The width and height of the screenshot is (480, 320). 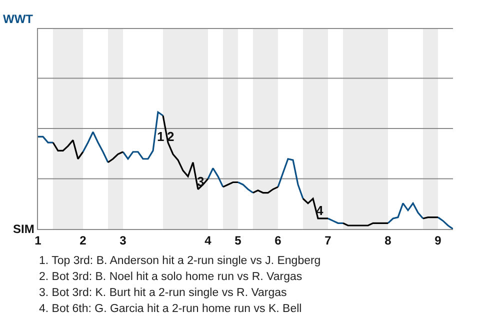 I want to click on text: SIM, so click(x=23, y=229).